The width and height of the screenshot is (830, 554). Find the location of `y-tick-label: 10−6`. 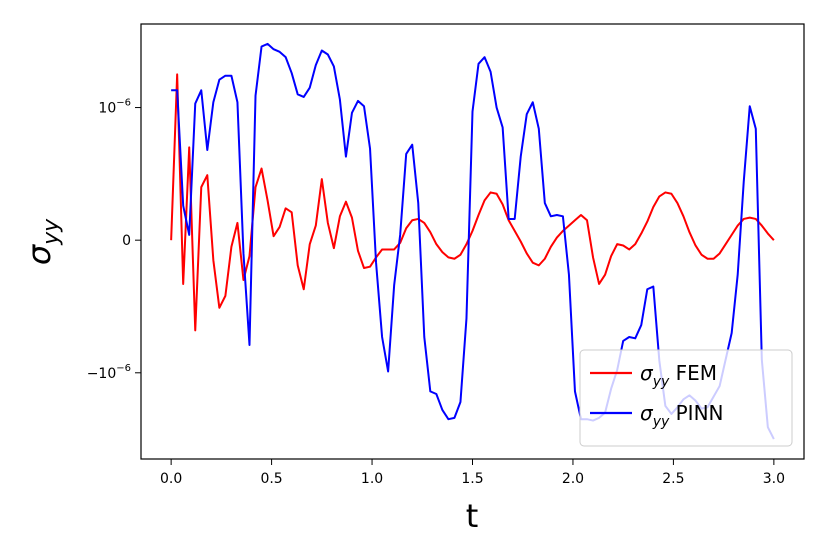

y-tick-label: 10−6 is located at coordinates (114, 107).